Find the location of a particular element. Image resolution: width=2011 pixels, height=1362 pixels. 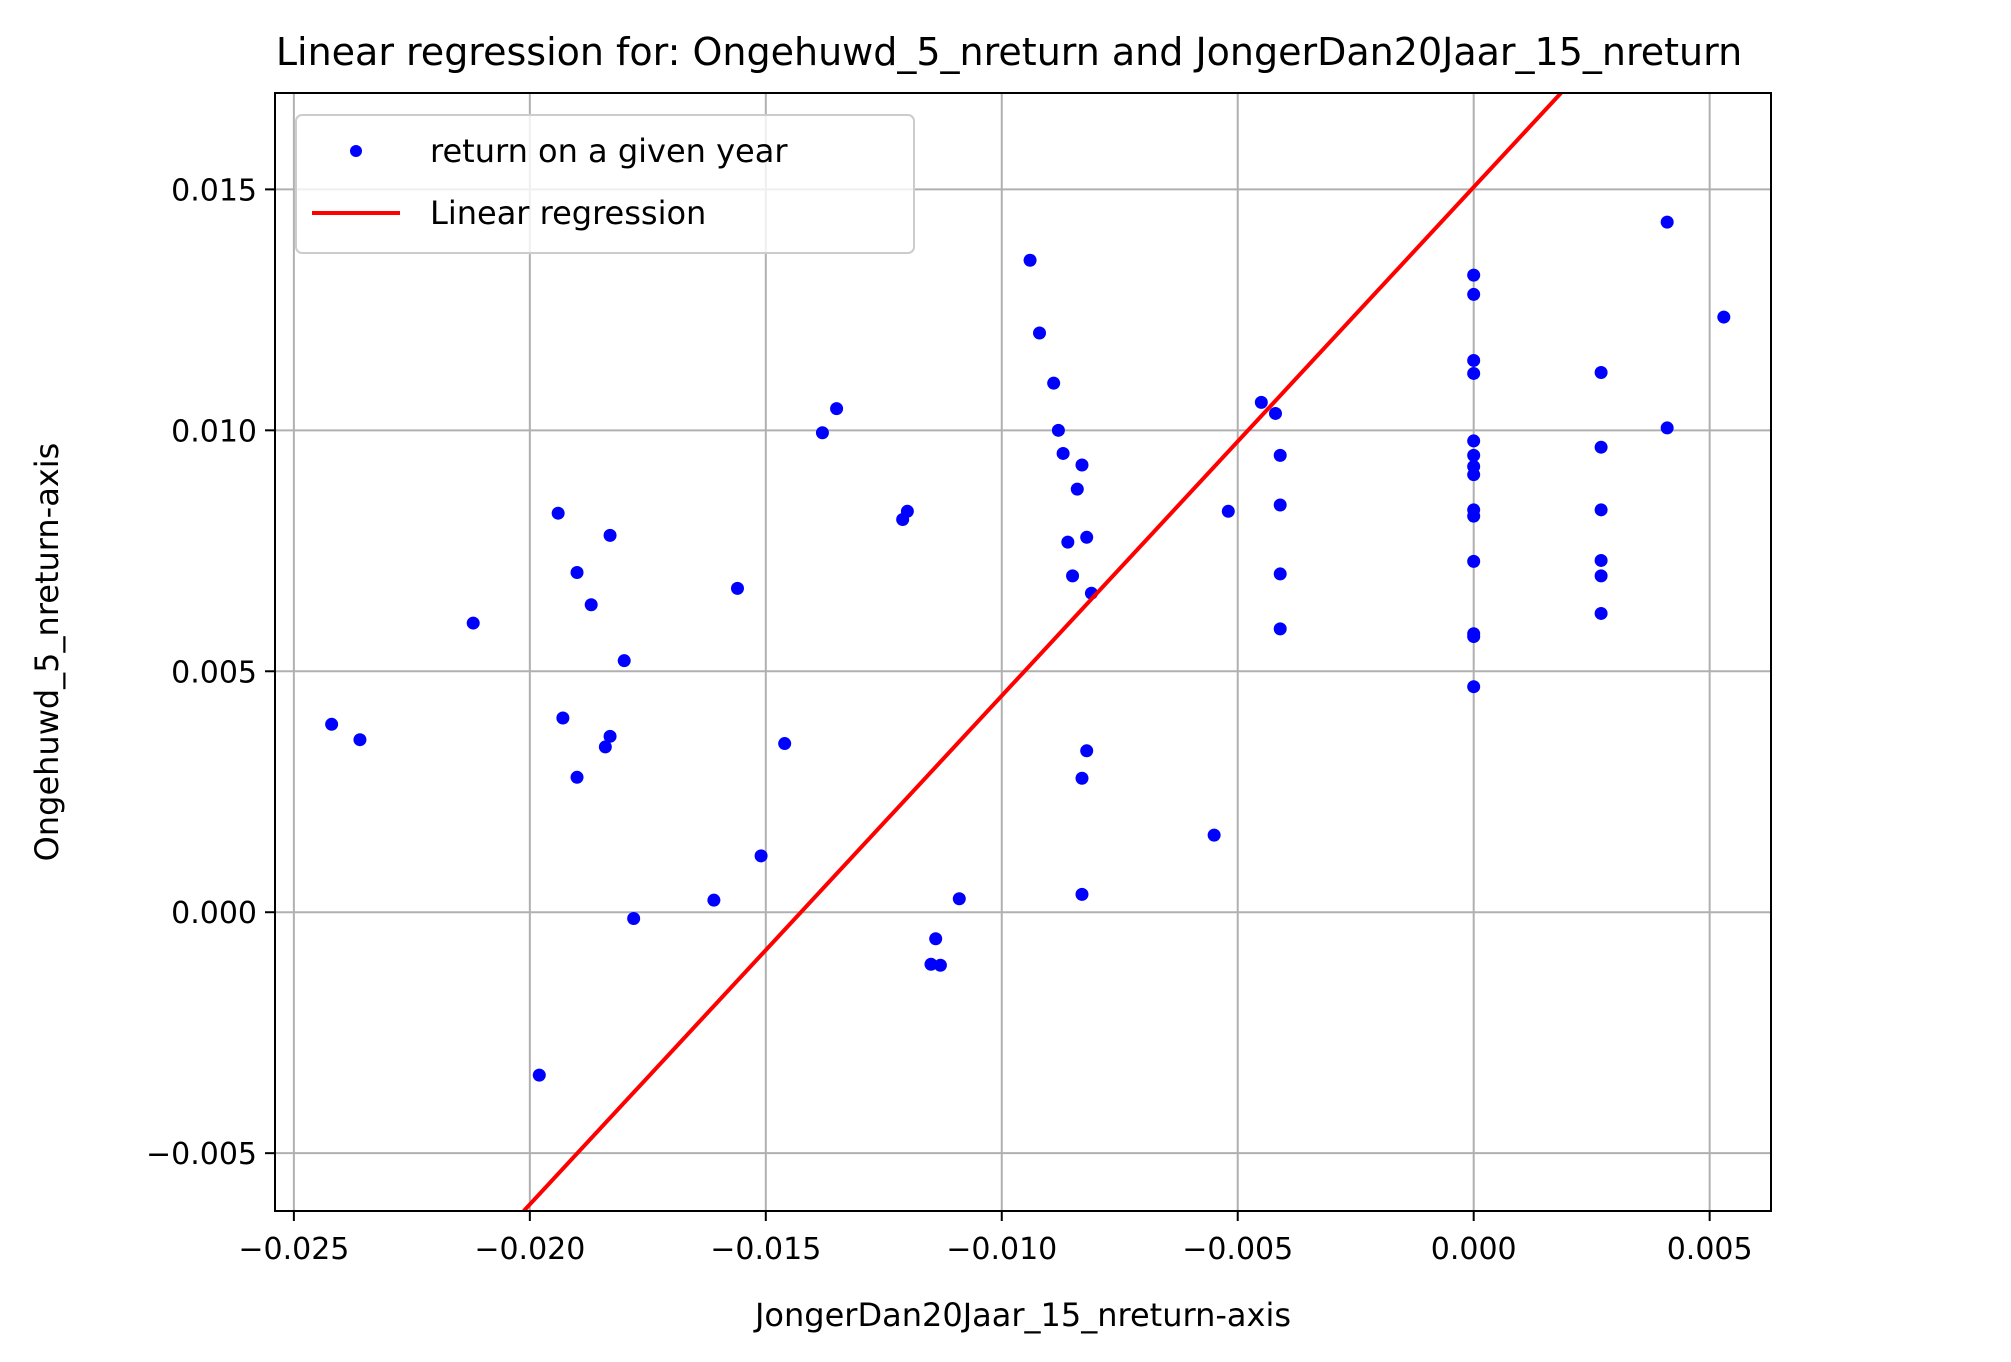

y-axis: −0.005 0.000 0.005 0.010 0.015 is located at coordinates (210, 672).